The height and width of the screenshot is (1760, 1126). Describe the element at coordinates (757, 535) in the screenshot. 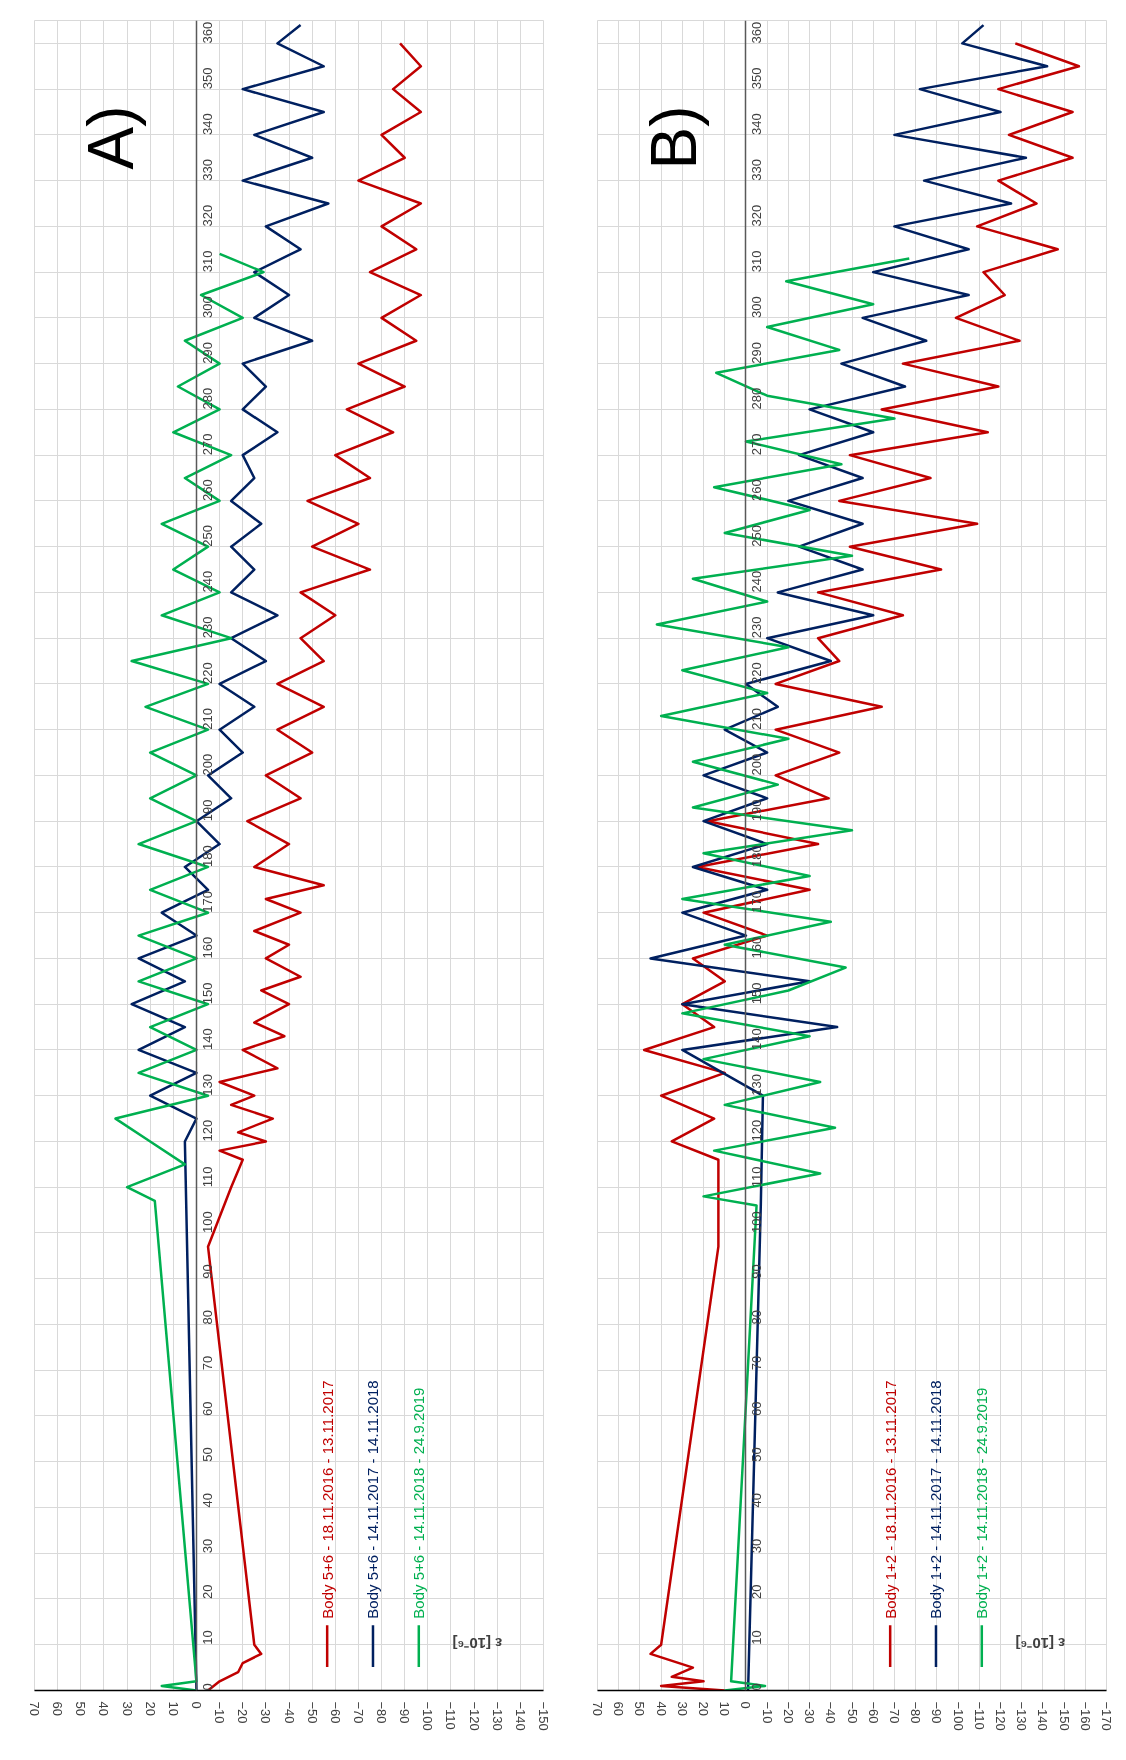

I see `y-tick-label: 250` at that location.